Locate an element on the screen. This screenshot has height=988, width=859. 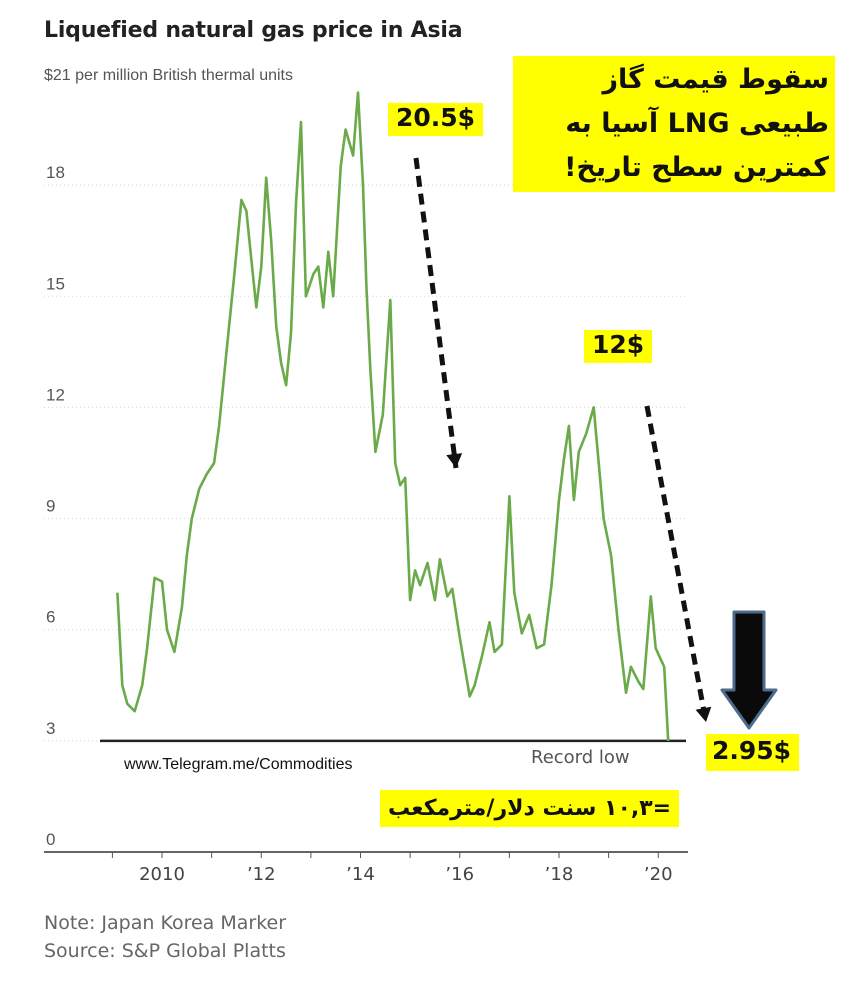
chart-source: Source: S&P Global Platts is located at coordinates (165, 951).